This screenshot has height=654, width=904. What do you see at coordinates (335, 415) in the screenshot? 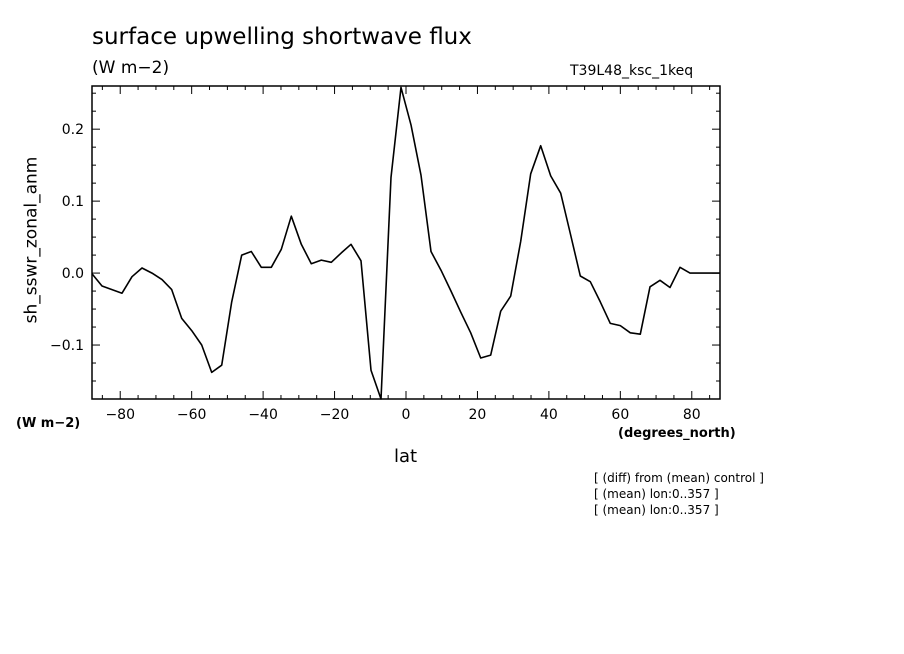
I see `x-tick-label: −20` at bounding box center [335, 415].